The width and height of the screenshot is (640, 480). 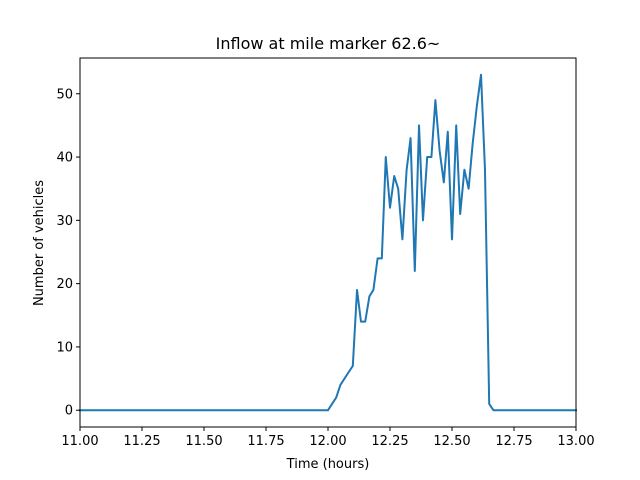 I want to click on y-tick-label-1: 10, so click(x=64, y=347).